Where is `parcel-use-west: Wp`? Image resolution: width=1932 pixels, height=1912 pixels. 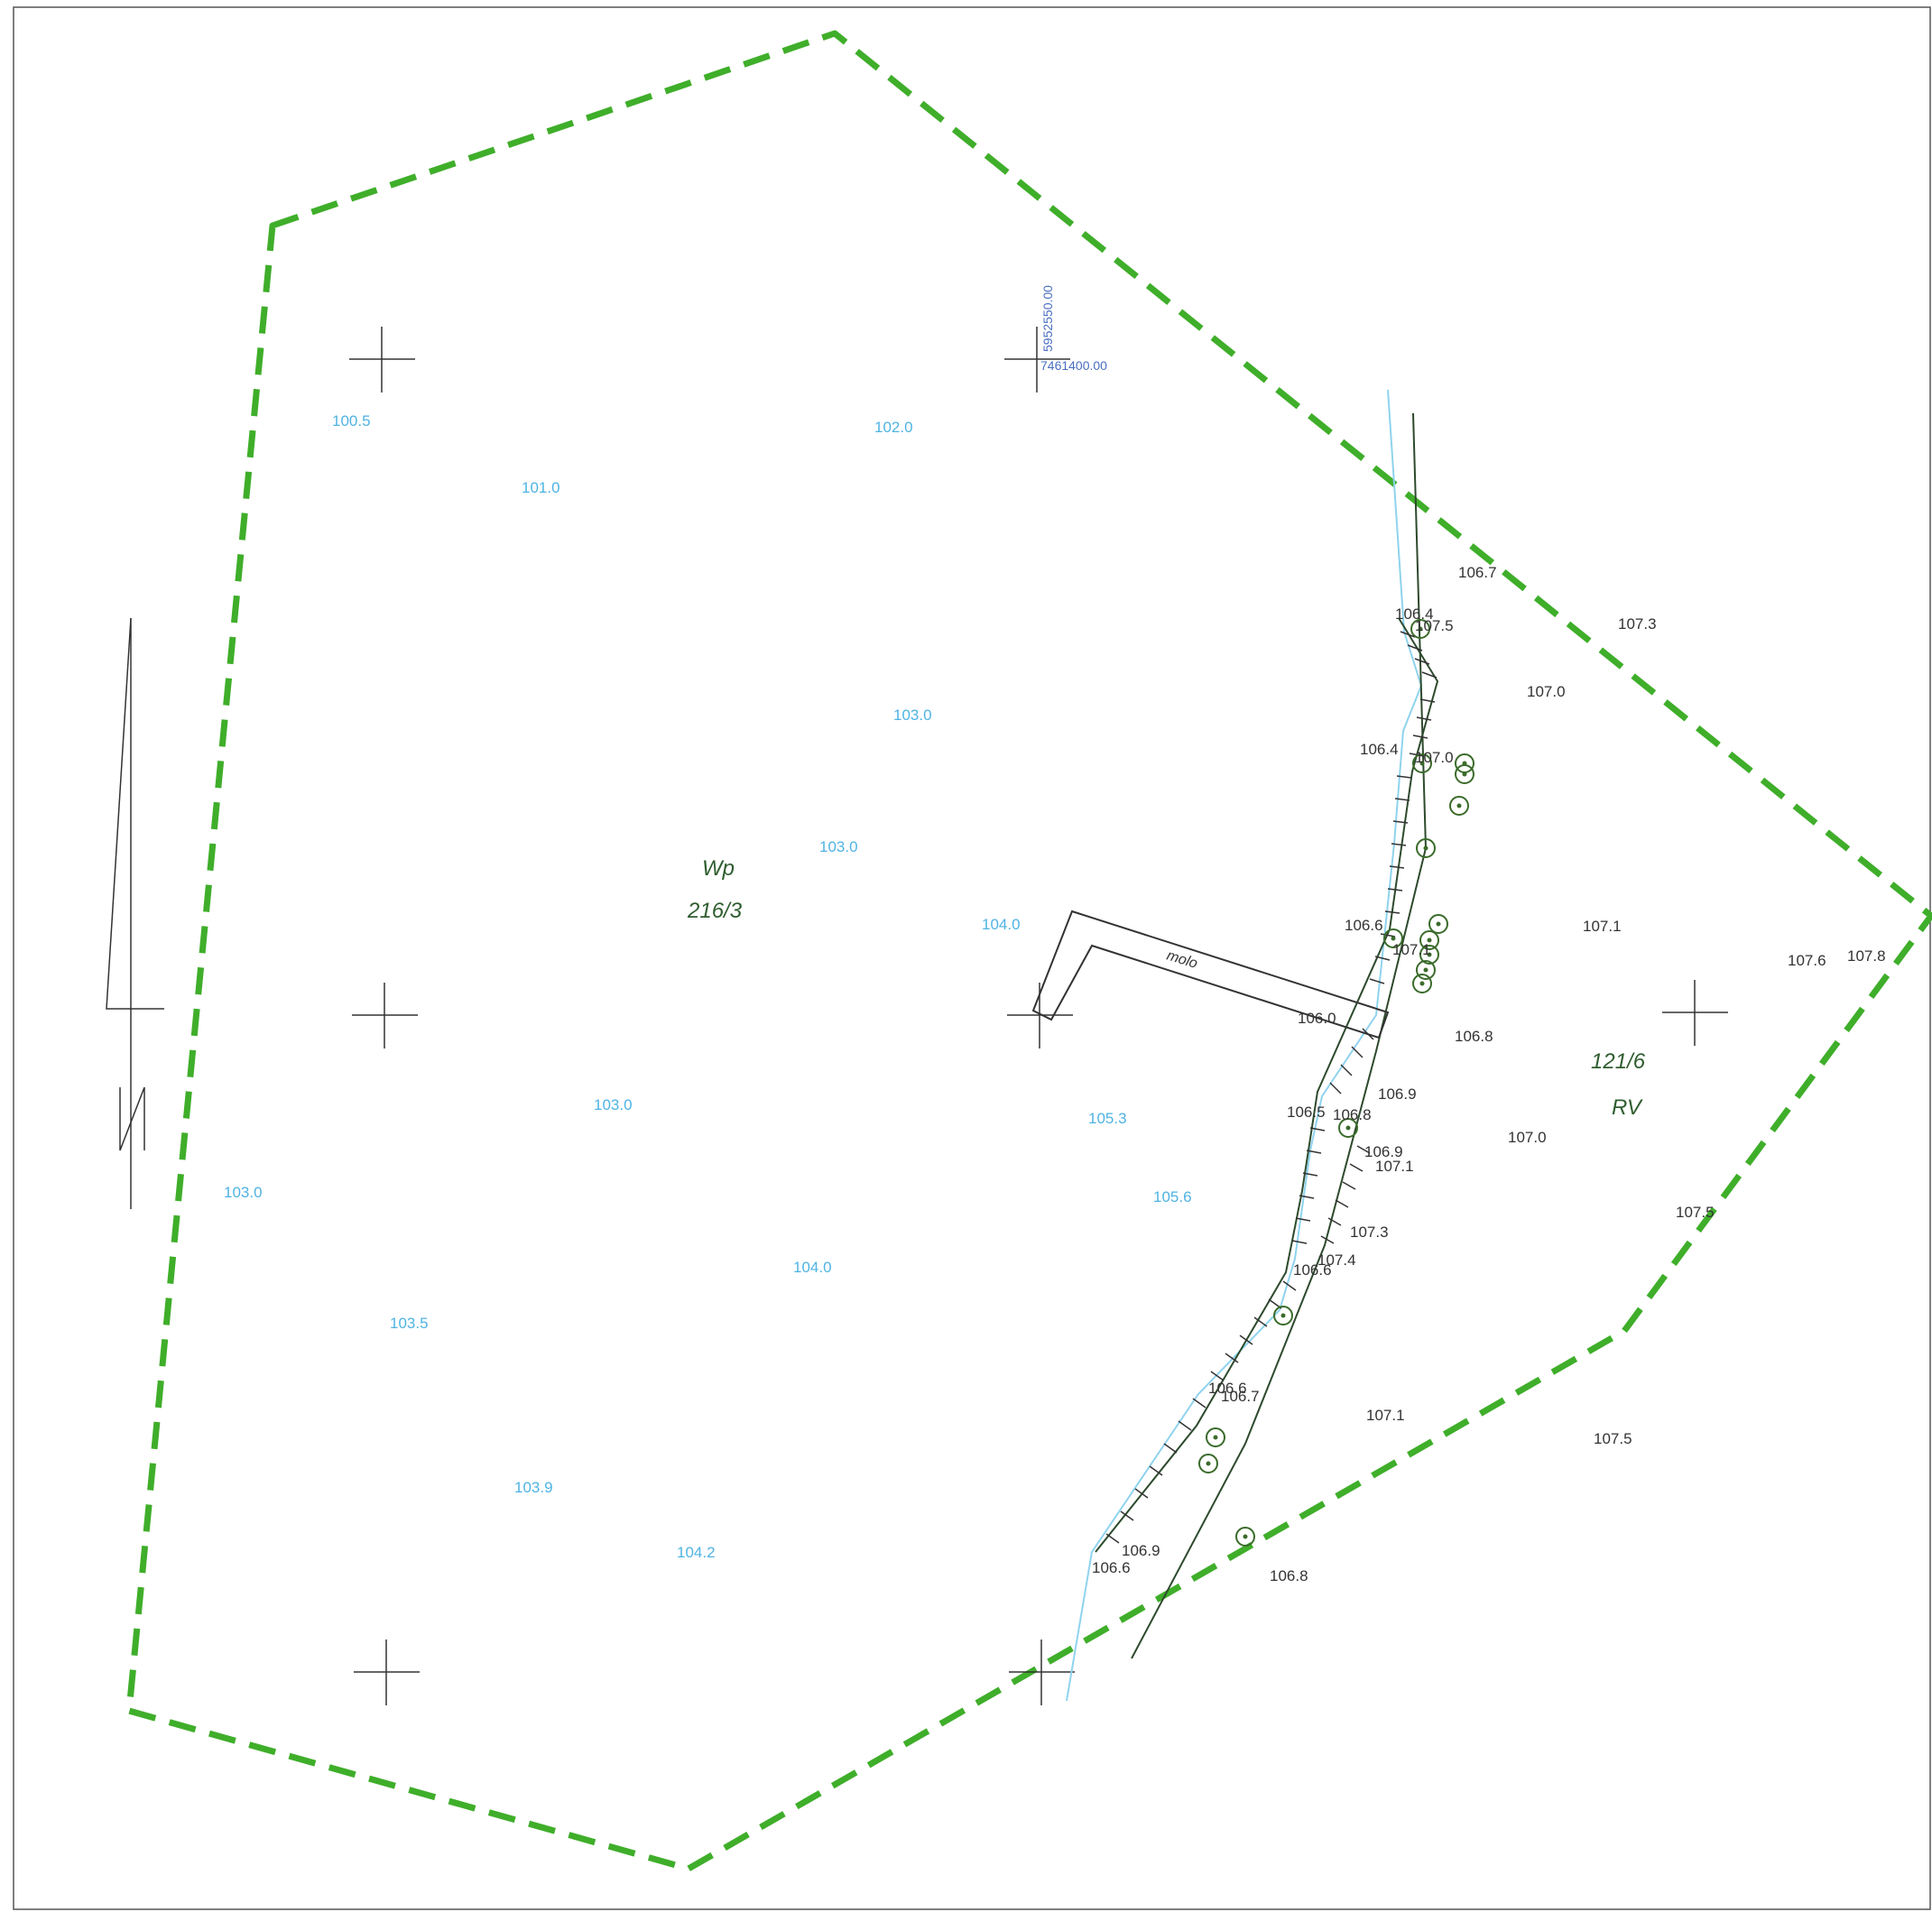 parcel-use-west: Wp is located at coordinates (718, 868).